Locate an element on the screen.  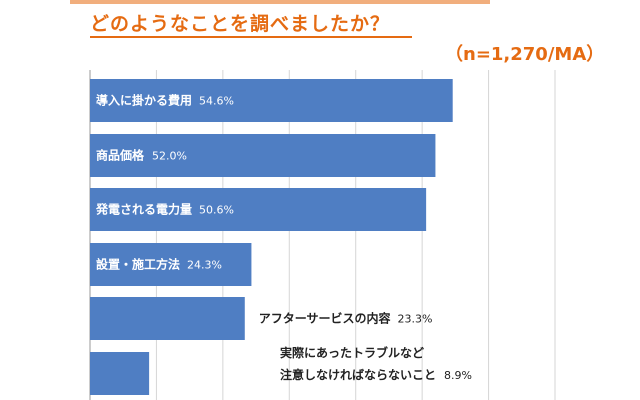
title-banner-fragment is located at coordinates (280, 2).